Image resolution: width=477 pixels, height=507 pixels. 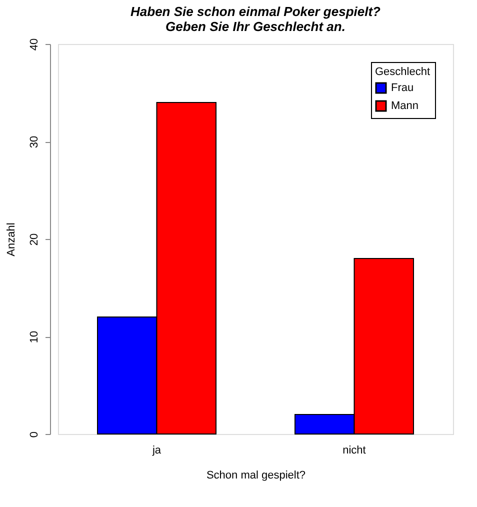 What do you see at coordinates (405, 106) in the screenshot?
I see `legend-label: Mann` at bounding box center [405, 106].